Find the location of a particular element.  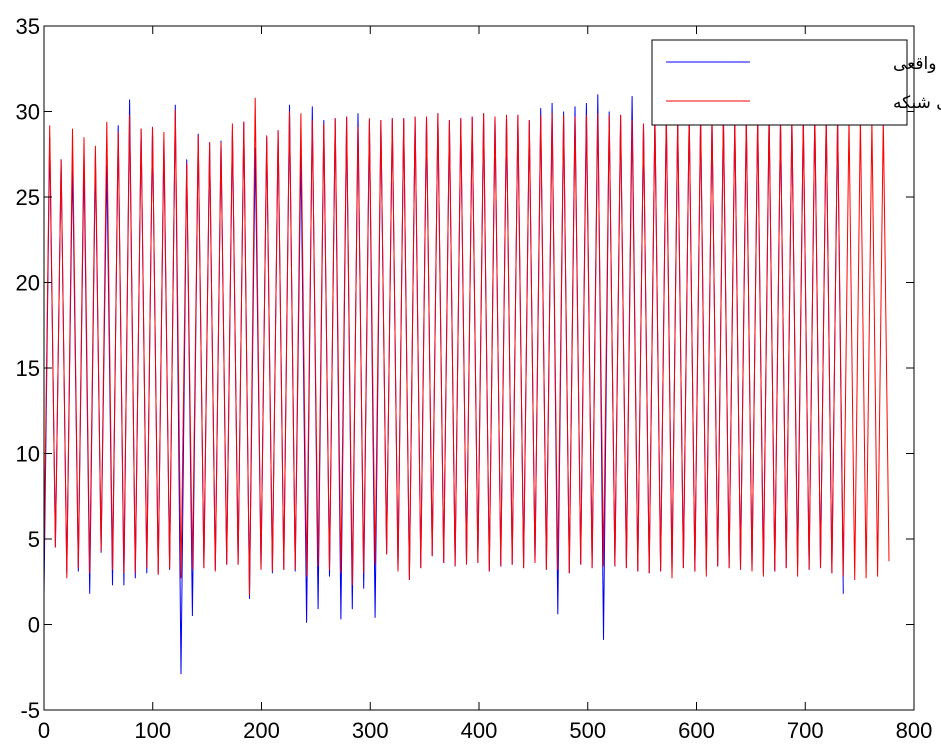

y-tick-label: 25 is located at coordinates (28, 197).